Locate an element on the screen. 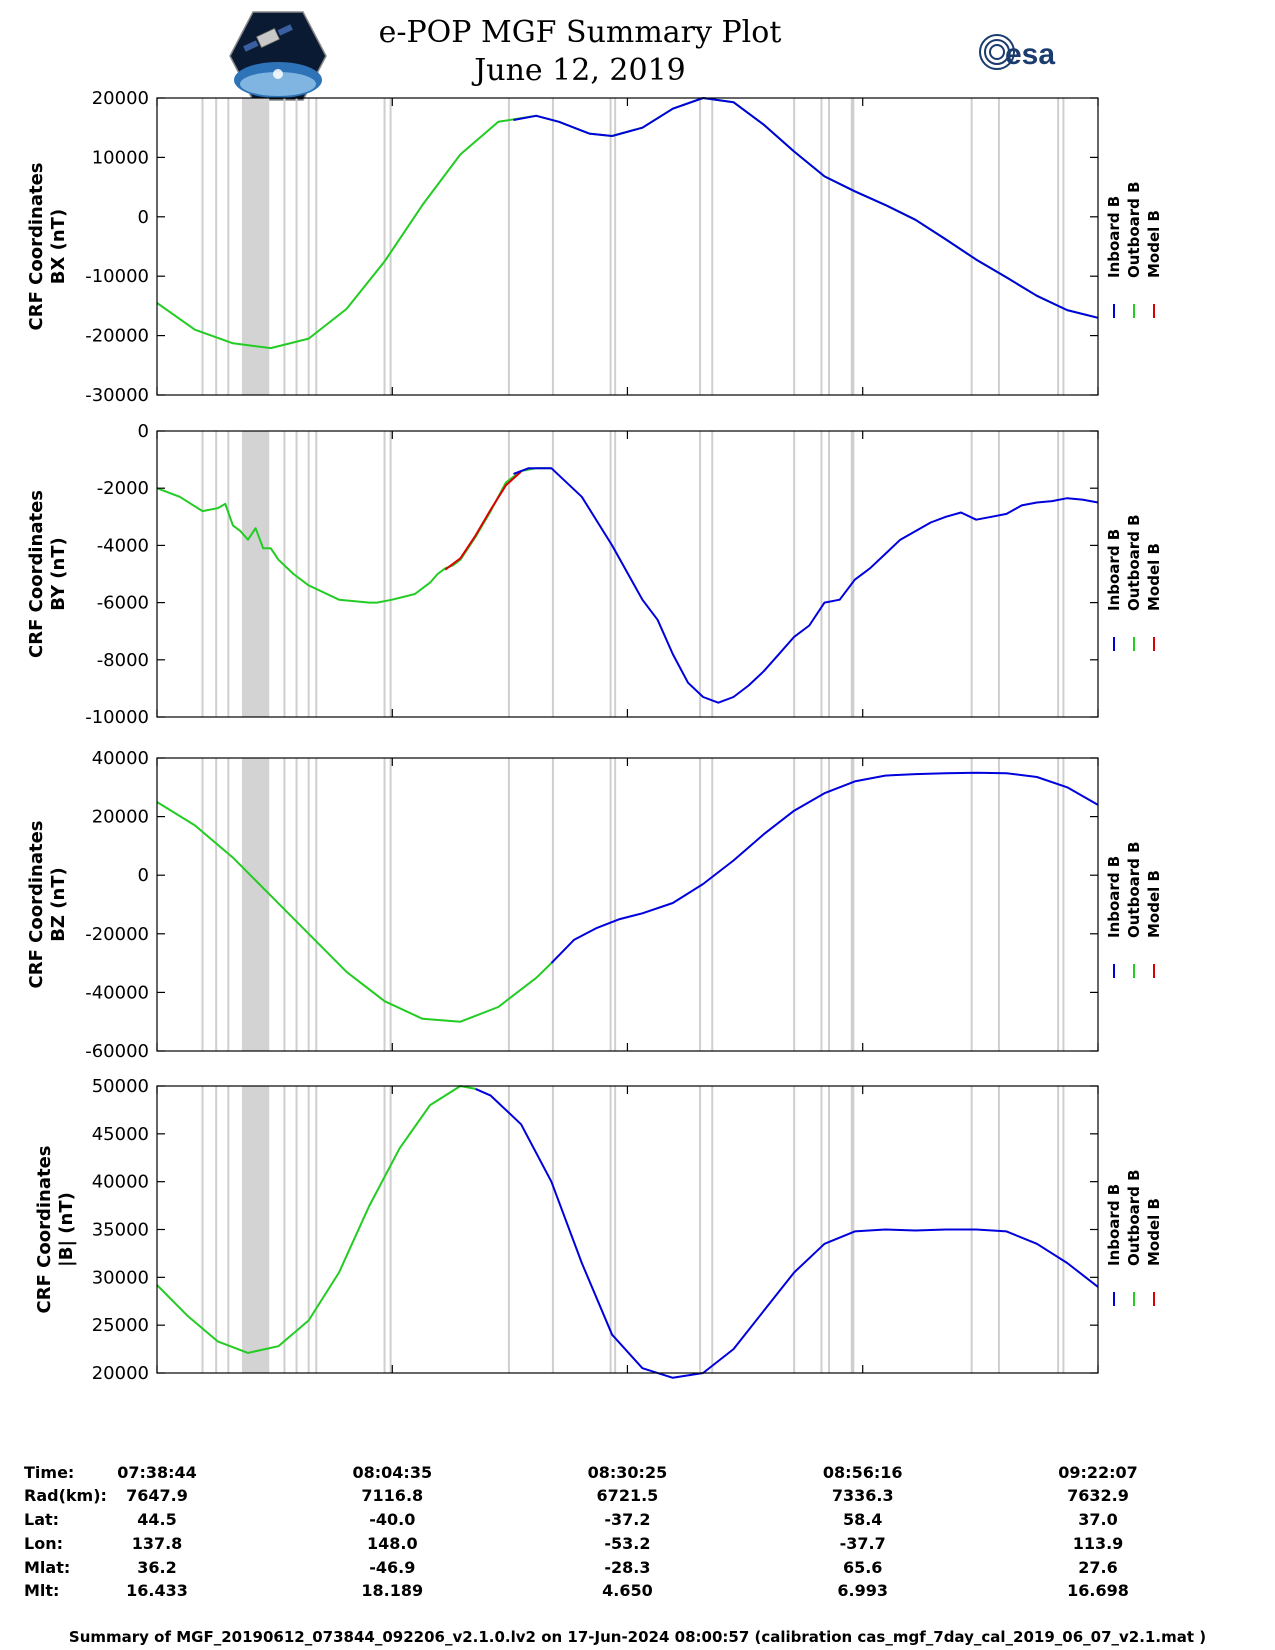  ephemeris-label: Mlt: is located at coordinates (42, 1590).